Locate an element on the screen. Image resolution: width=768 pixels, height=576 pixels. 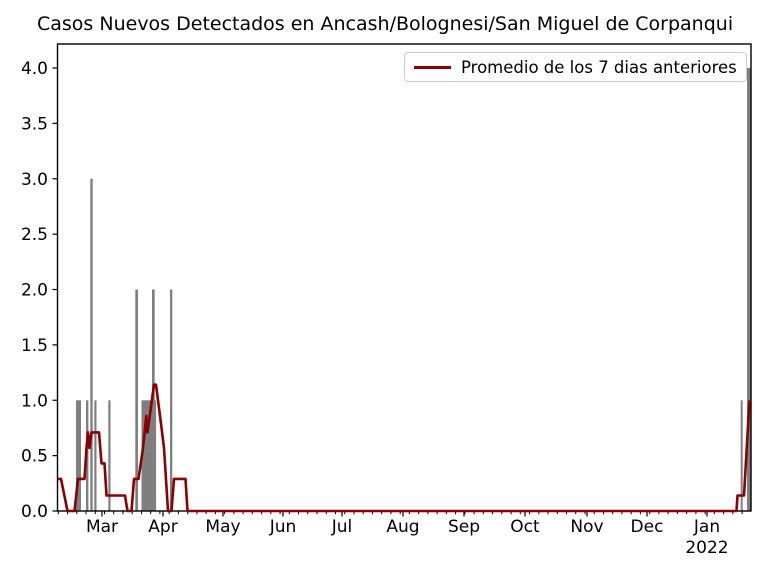
y-tick-label: 4.0 is located at coordinates (34, 69).